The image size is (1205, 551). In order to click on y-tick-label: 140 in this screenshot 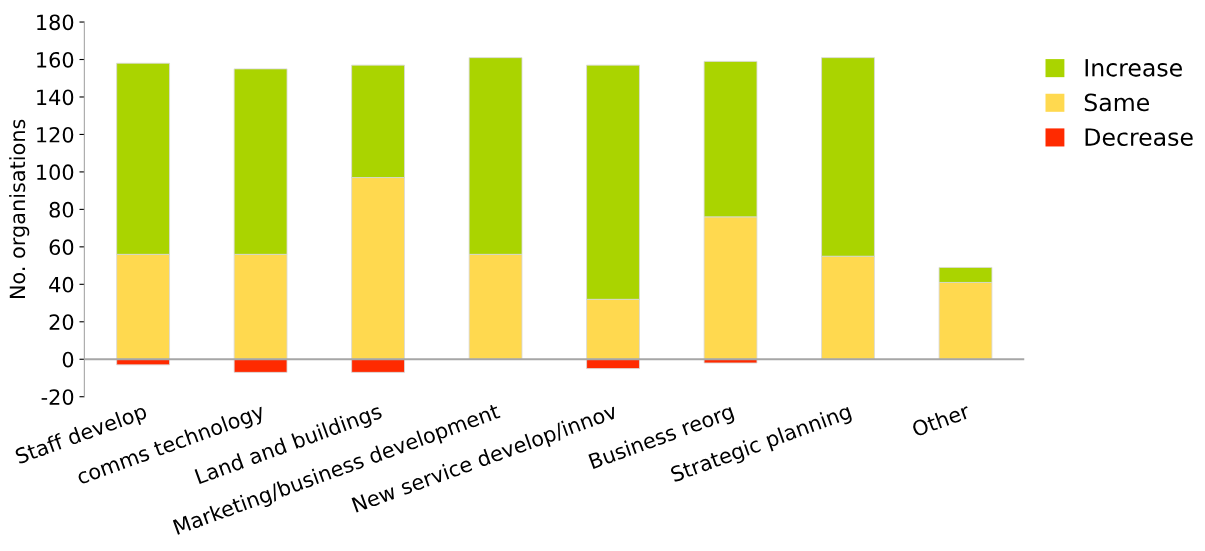, I will do `click(55, 97)`.